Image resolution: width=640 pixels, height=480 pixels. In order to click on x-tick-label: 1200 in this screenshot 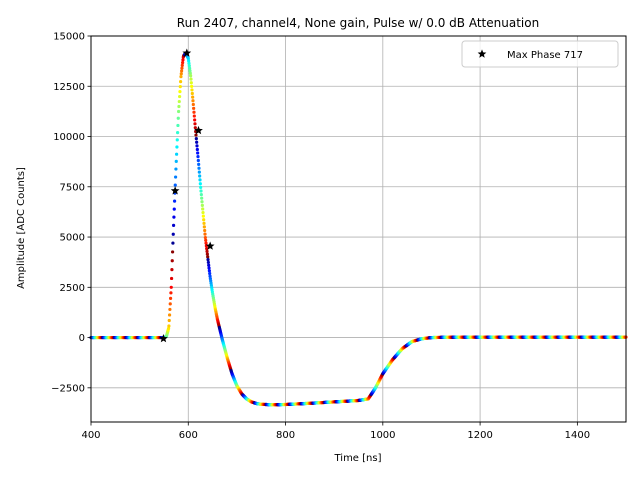, I will do `click(479, 435)`.